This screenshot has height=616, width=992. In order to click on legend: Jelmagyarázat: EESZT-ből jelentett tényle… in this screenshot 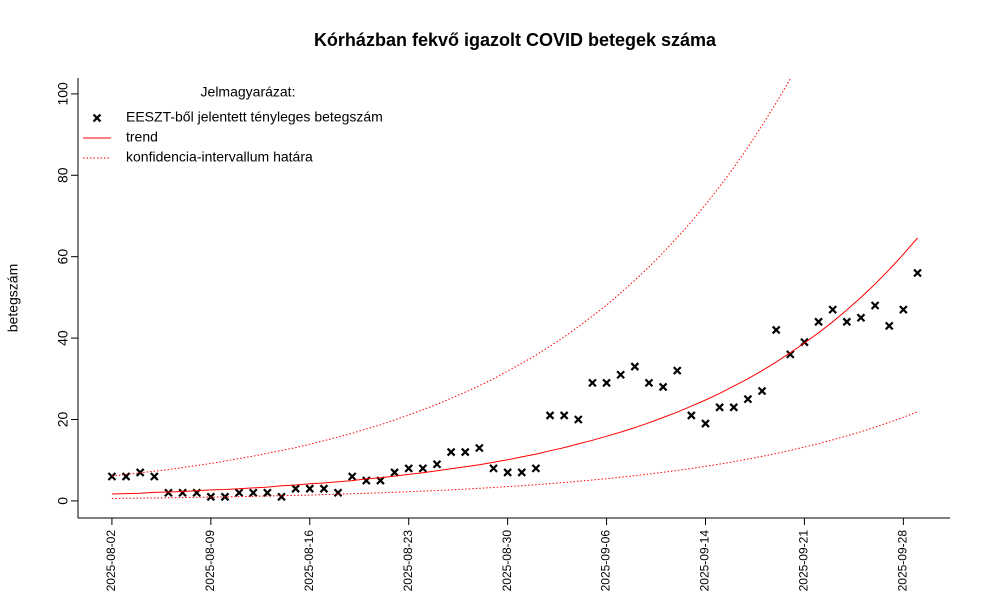, I will do `click(233, 124)`.